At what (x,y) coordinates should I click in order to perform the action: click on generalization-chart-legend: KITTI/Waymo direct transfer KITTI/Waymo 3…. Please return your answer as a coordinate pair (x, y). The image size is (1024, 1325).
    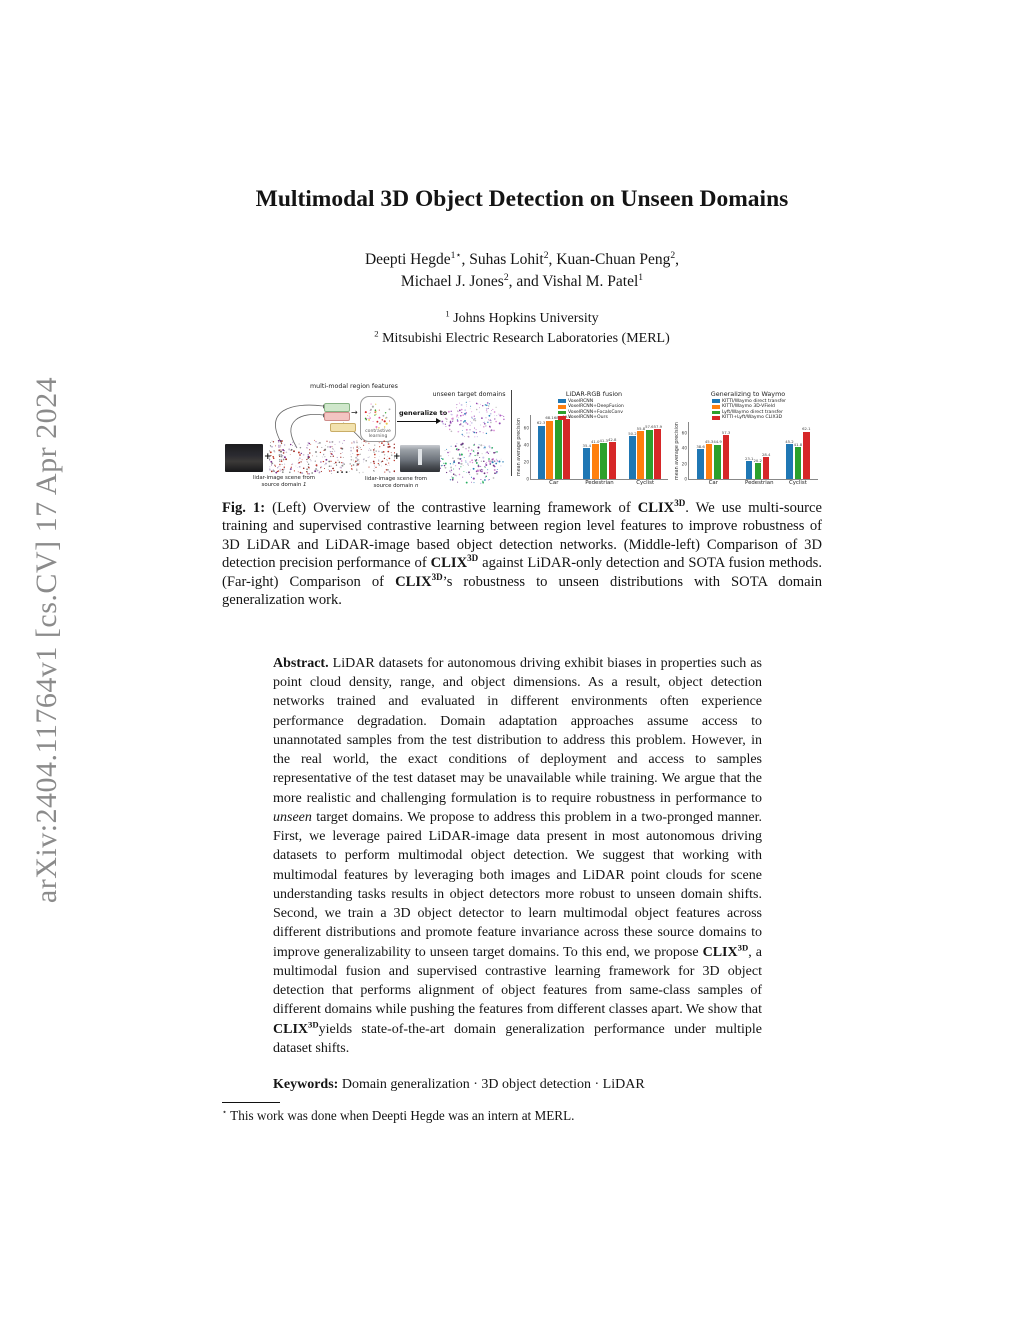
    Looking at the image, I should click on (749, 410).